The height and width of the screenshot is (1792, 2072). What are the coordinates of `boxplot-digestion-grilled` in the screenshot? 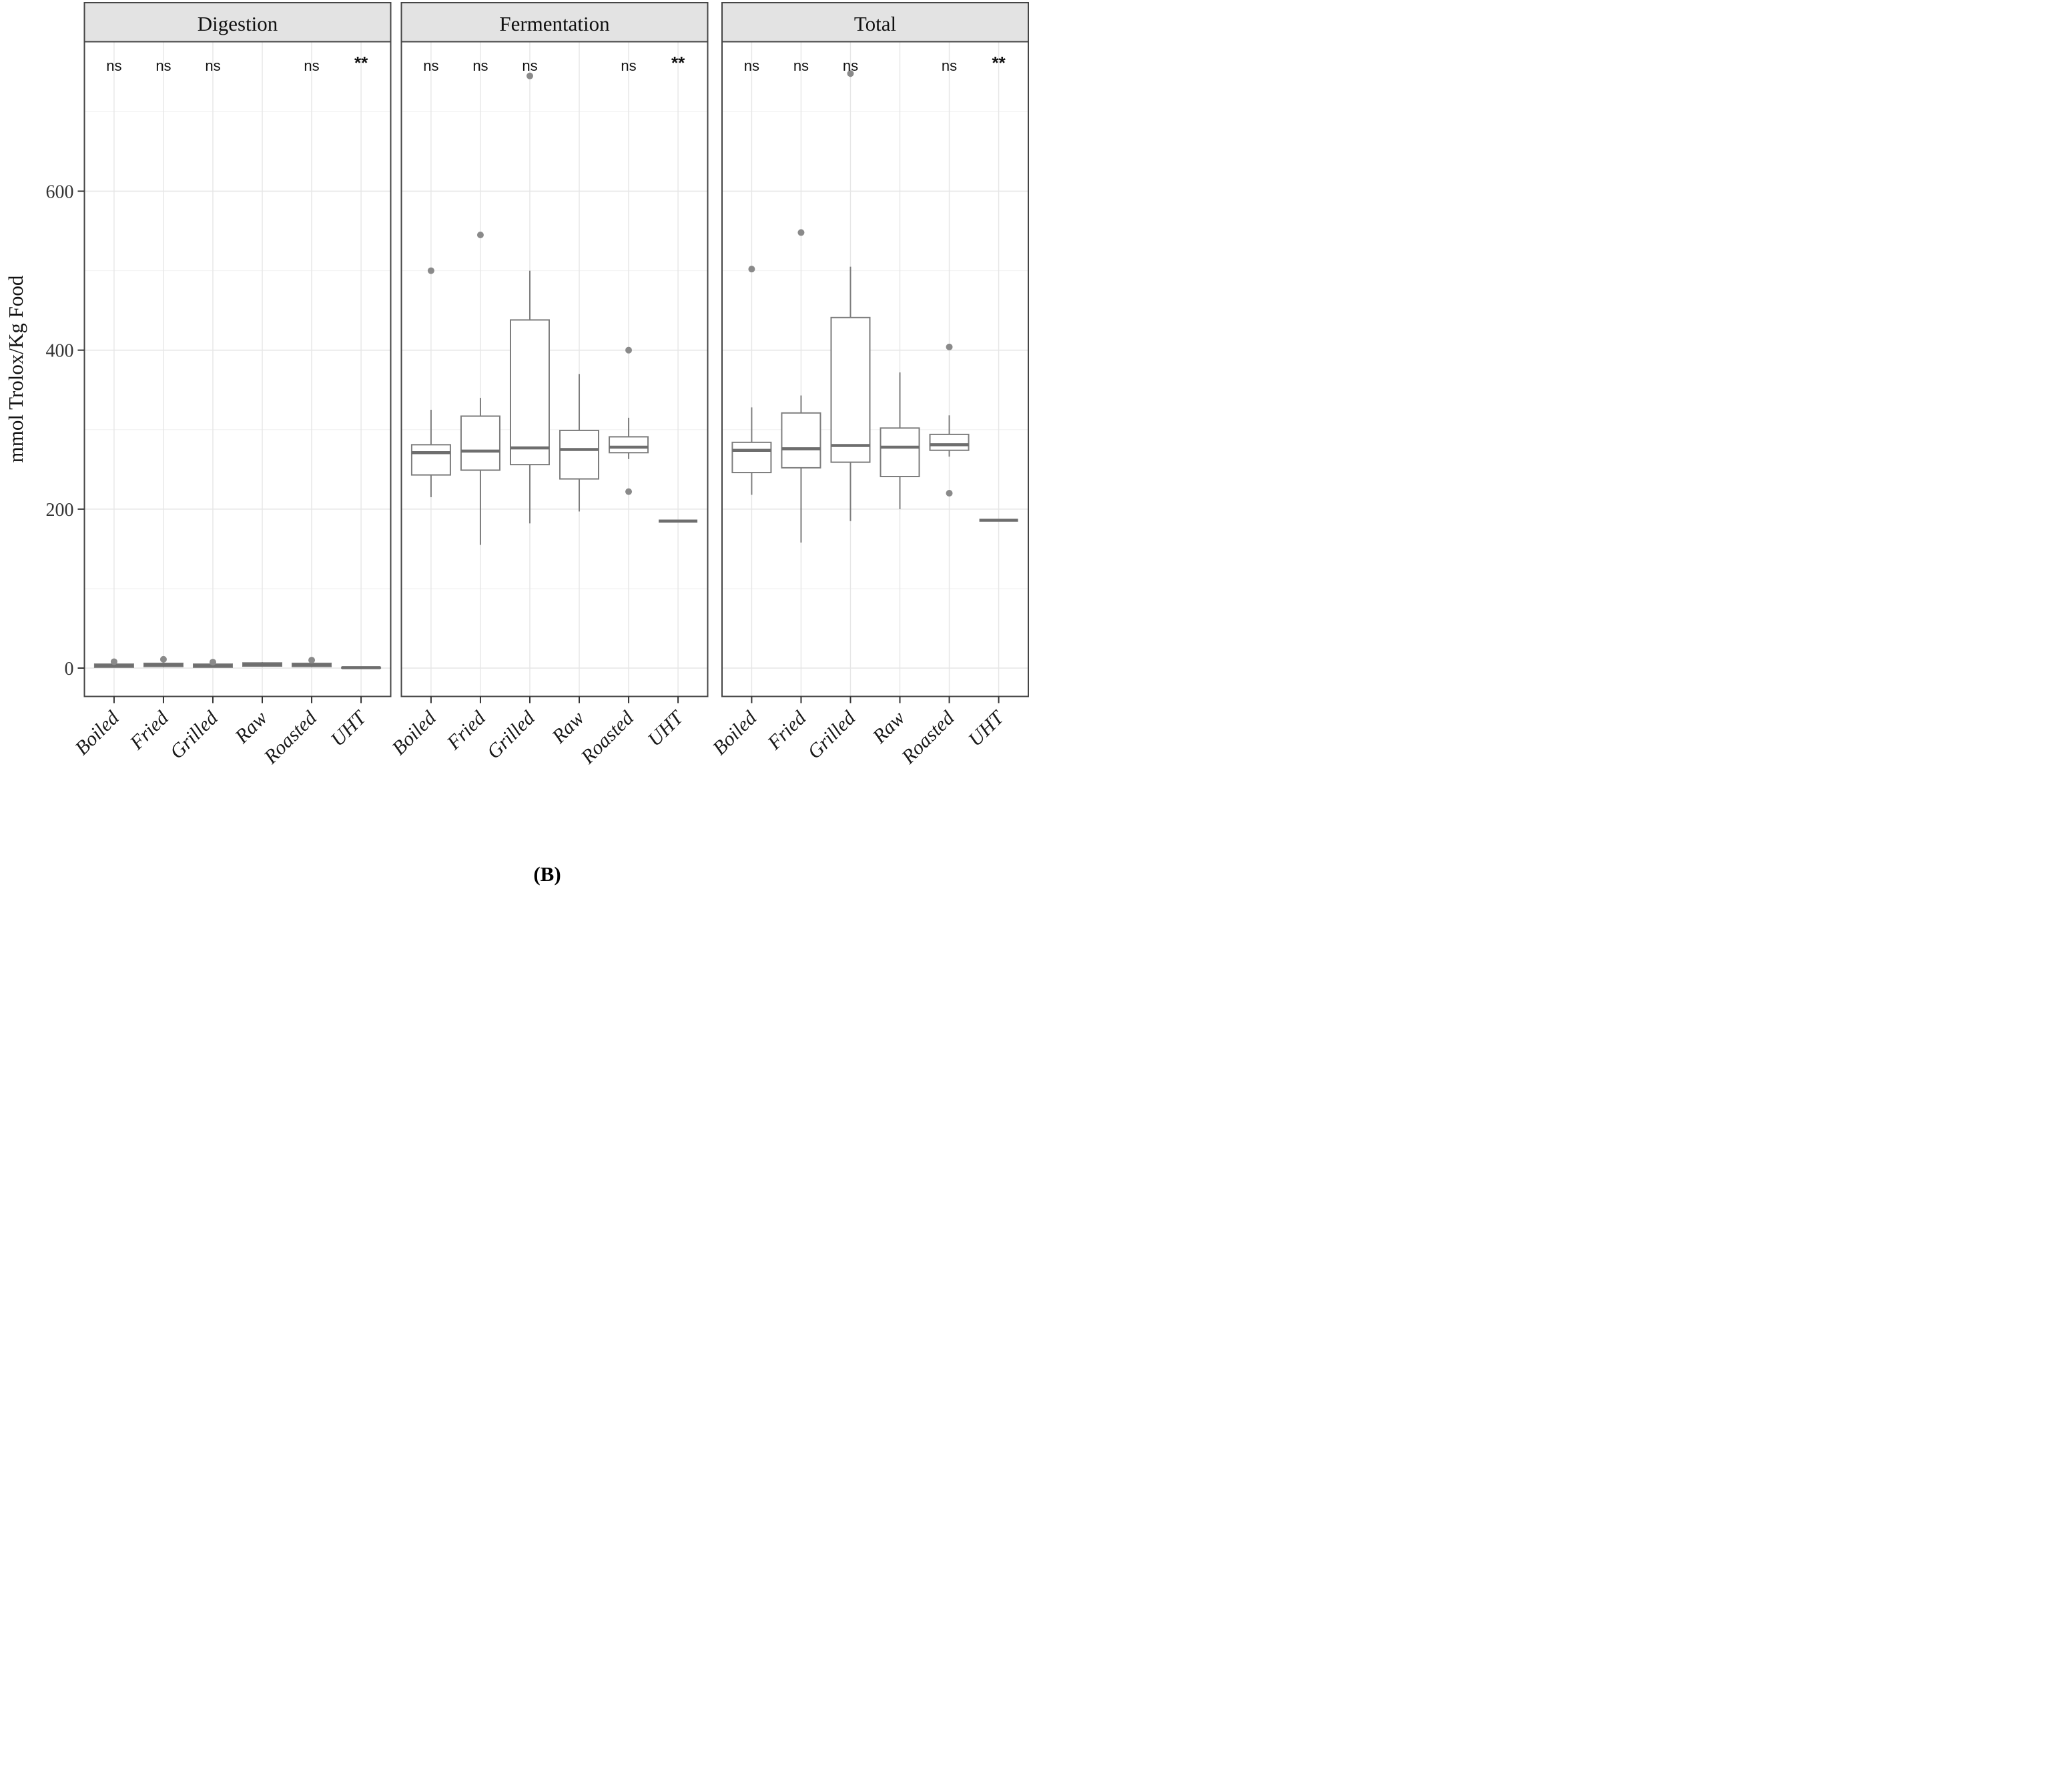 It's located at (212, 663).